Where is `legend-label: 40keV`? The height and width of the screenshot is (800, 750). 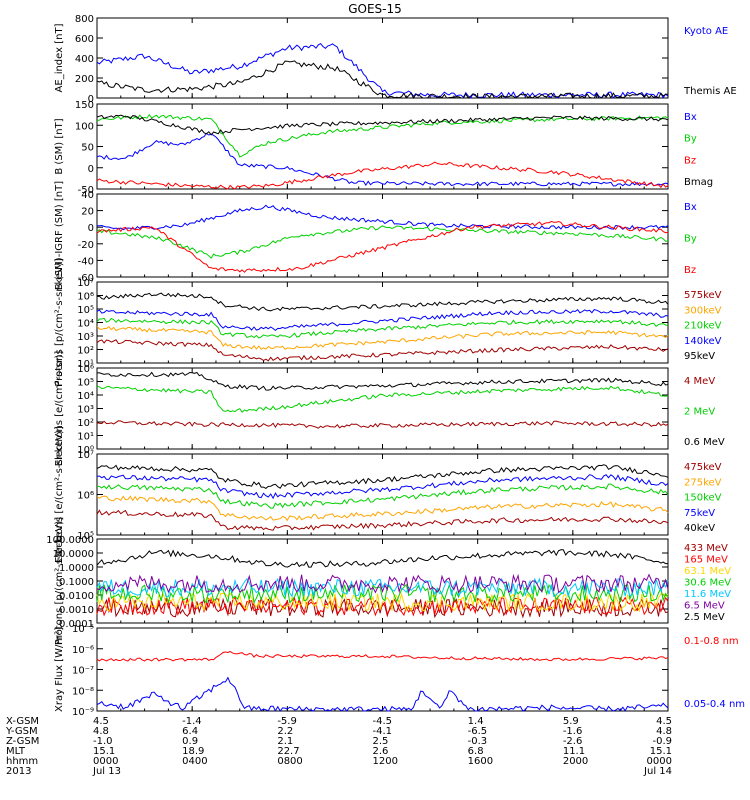 legend-label: 40keV is located at coordinates (699, 528).